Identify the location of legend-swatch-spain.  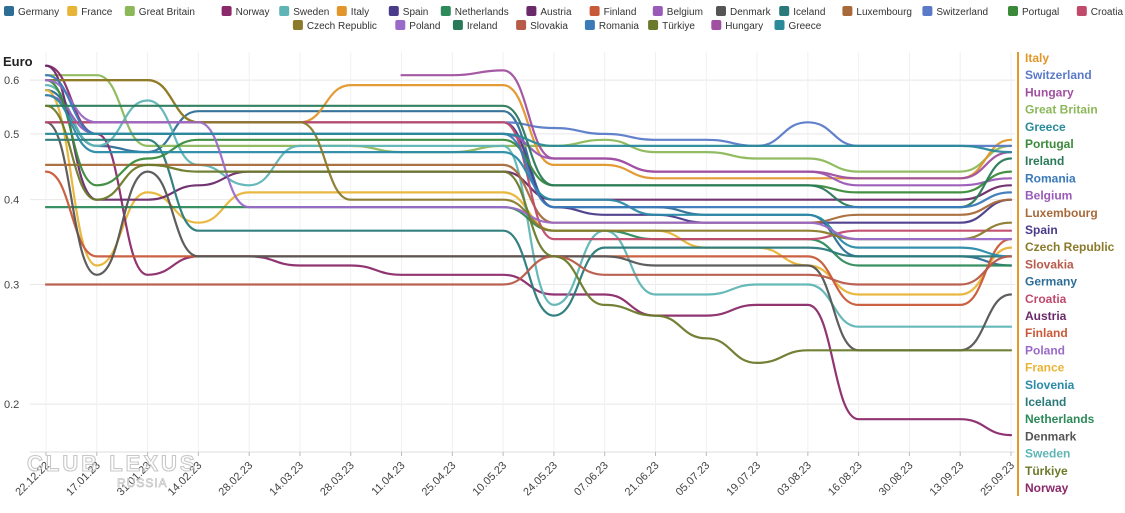
(393, 11).